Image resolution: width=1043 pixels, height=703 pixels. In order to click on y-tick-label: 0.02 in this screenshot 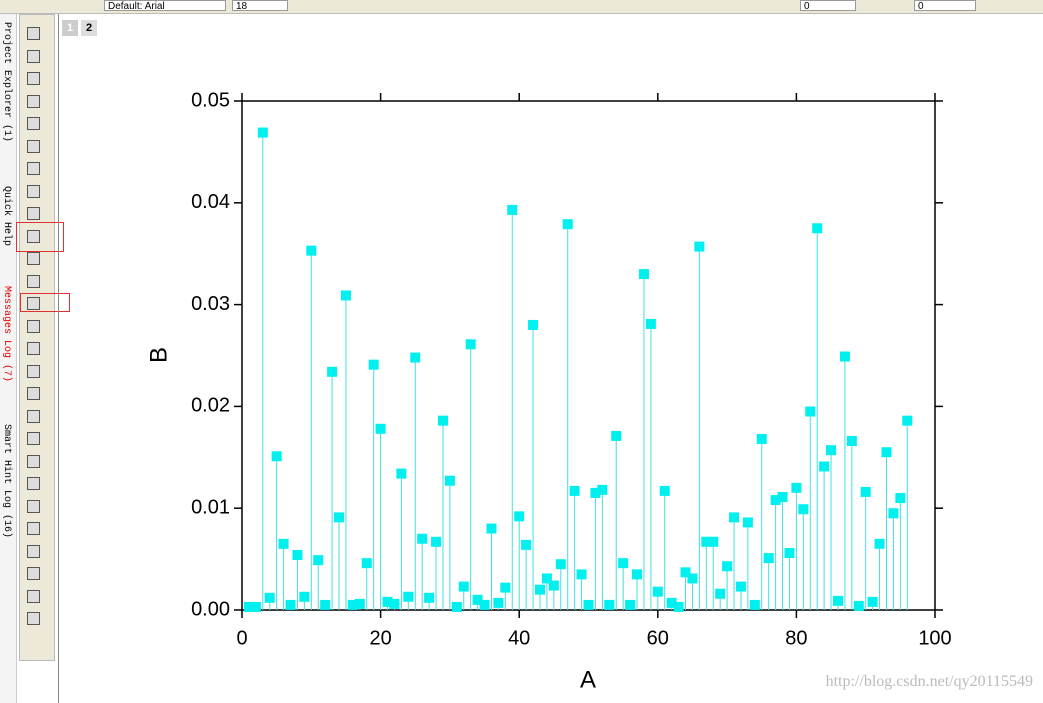, I will do `click(210, 406)`.